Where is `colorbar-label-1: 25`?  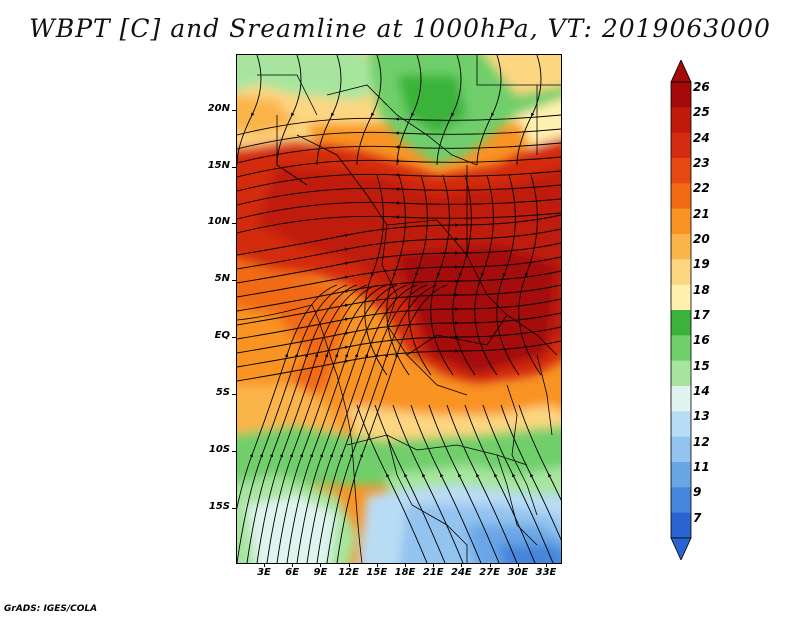 colorbar-label-1: 25 is located at coordinates (701, 112).